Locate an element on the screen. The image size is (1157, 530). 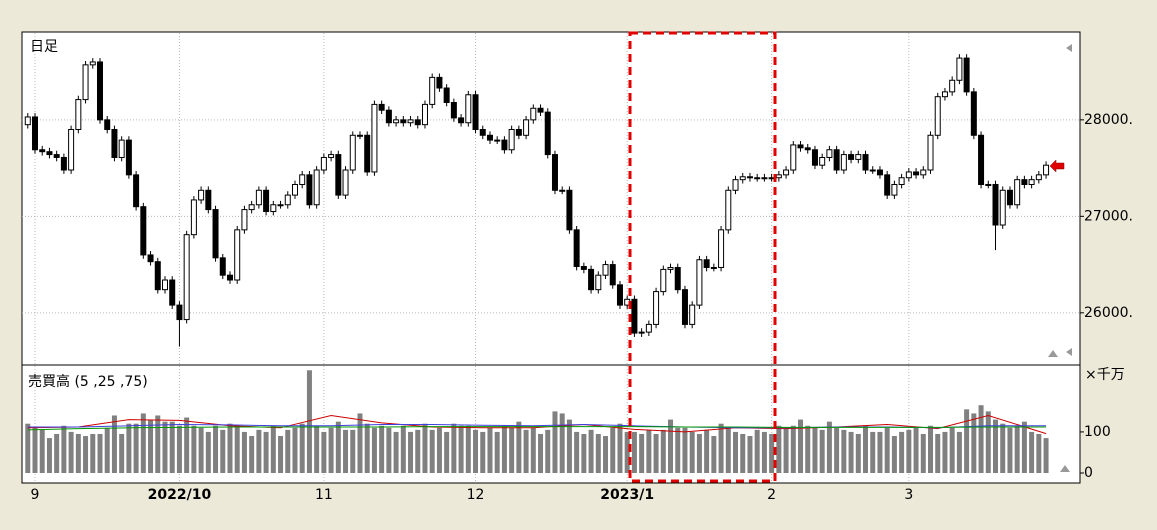
x-tick-label: 9 is located at coordinates (35, 495).